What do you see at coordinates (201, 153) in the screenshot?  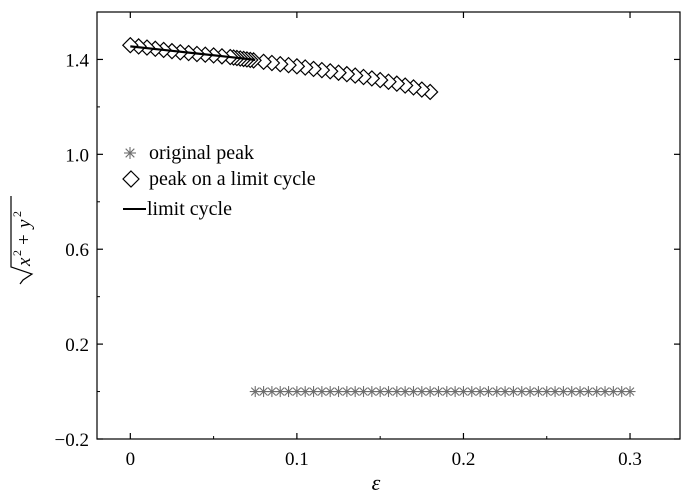 I see `legend-label-original-peak: original peak` at bounding box center [201, 153].